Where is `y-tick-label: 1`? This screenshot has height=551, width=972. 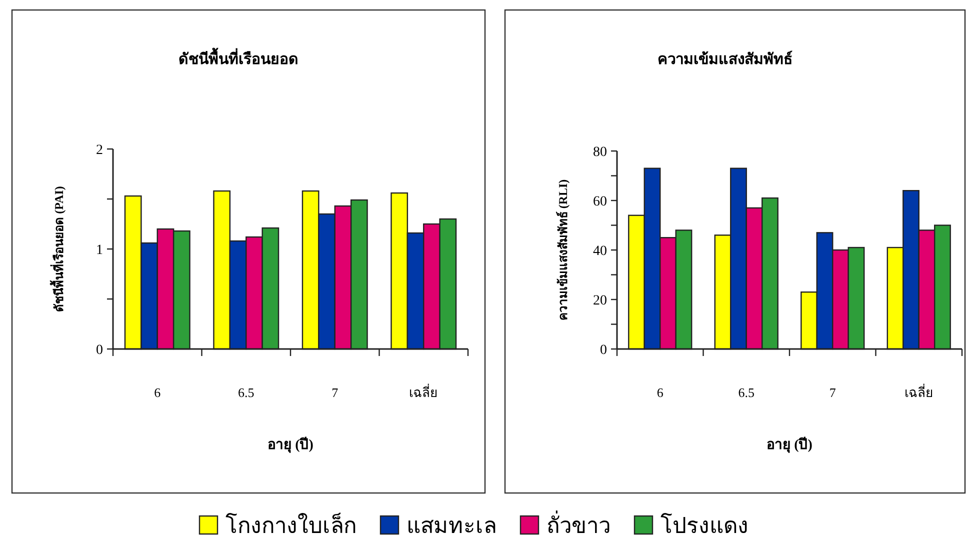 y-tick-label: 1 is located at coordinates (99, 250).